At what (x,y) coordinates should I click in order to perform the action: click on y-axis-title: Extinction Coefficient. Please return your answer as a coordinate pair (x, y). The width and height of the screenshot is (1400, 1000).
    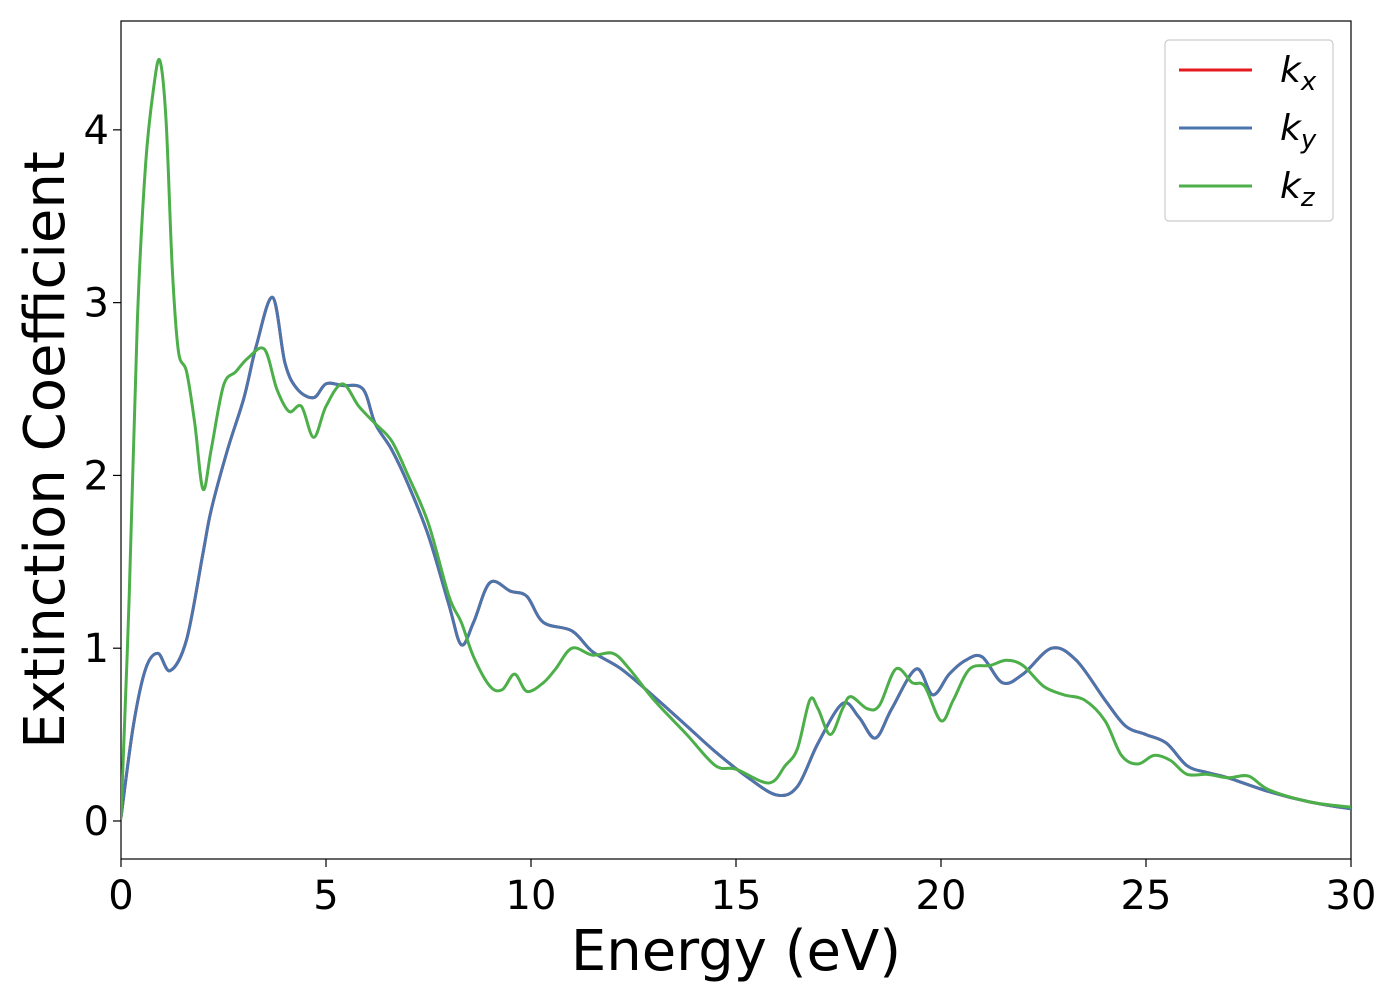
    Looking at the image, I should click on (45, 450).